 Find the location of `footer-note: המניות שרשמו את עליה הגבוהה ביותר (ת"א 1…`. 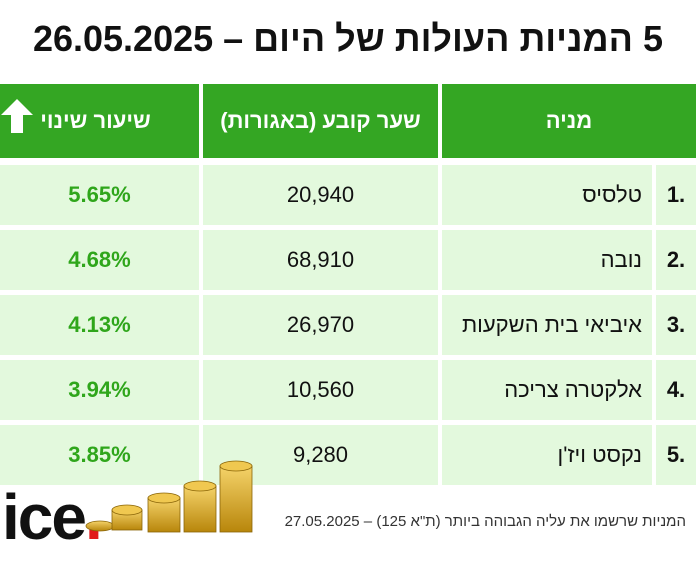

footer-note: המניות שרשמו את עליה הגבוהה ביותר (ת"א 1… is located at coordinates (485, 521).